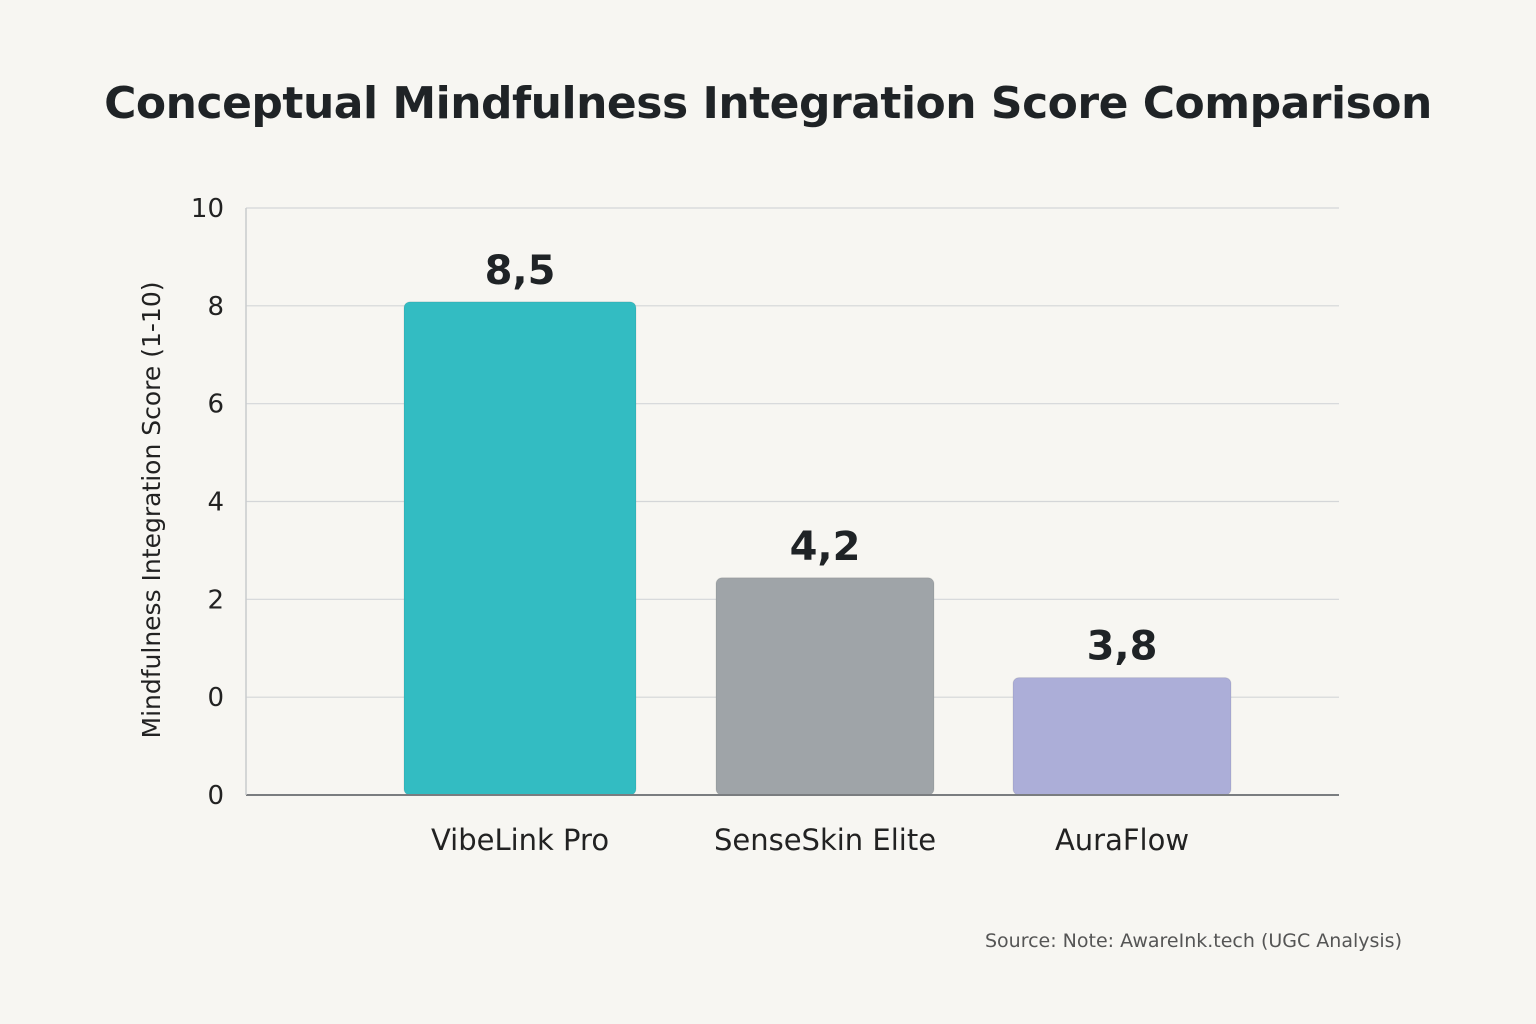 This screenshot has width=1536, height=1024. What do you see at coordinates (825, 547) in the screenshot?
I see `bar-value-label: 4,2` at bounding box center [825, 547].